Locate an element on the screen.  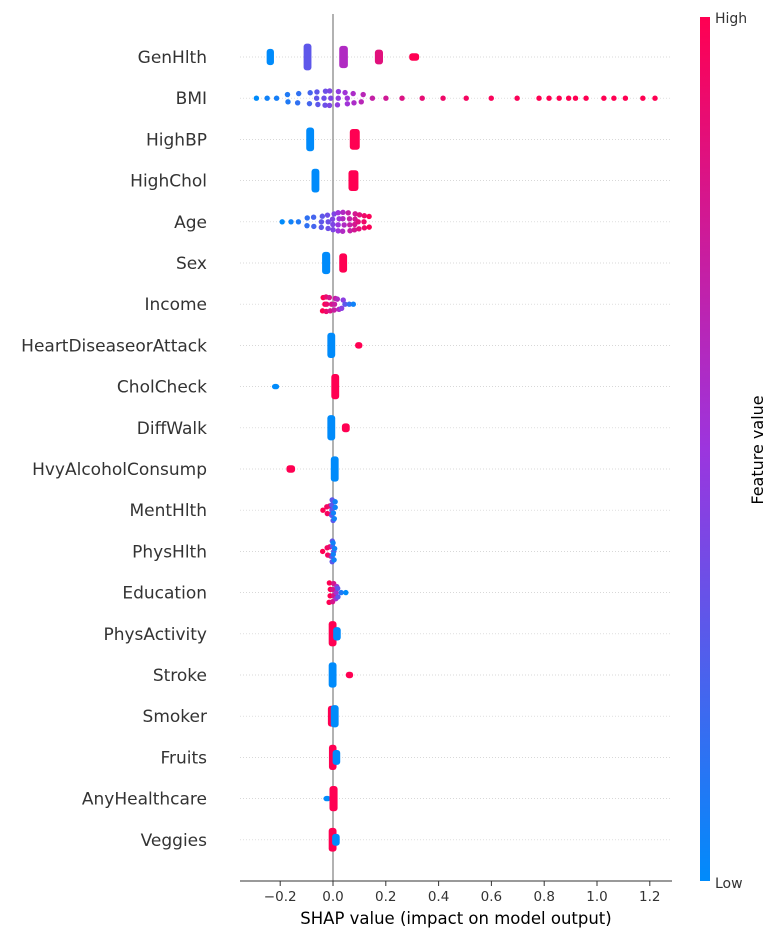
feature-row-stroke is located at coordinates (341, 675).